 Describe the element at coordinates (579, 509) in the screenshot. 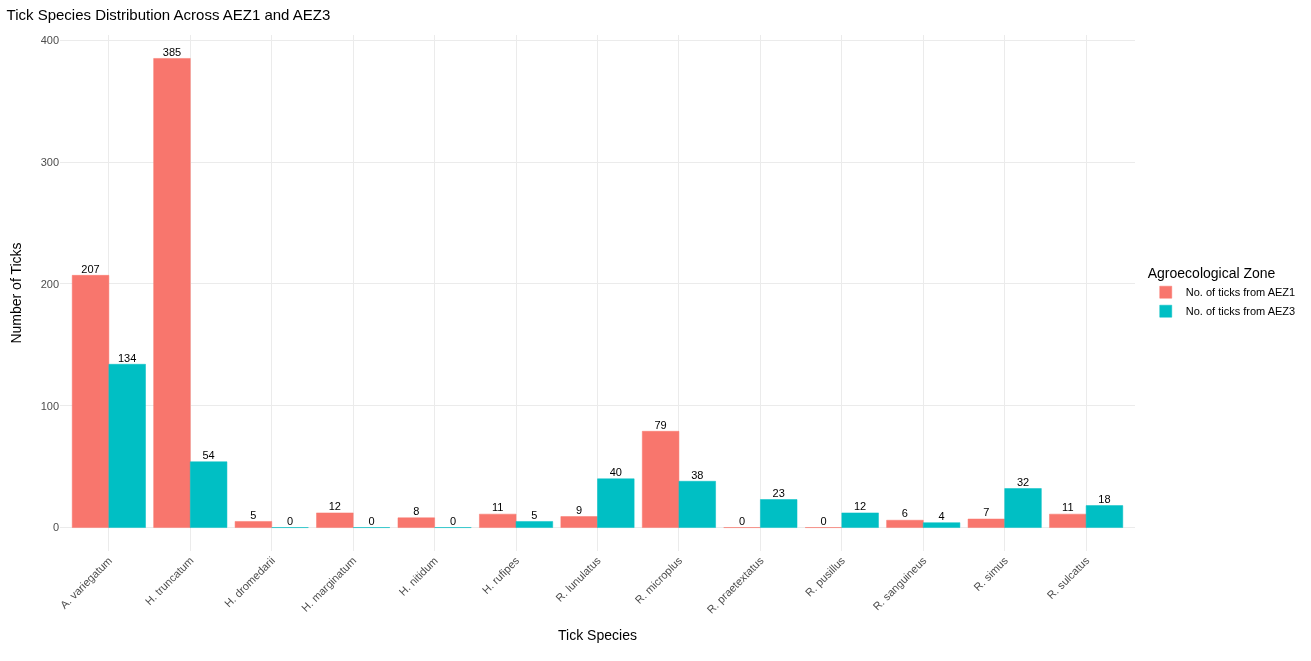

I see `data-label: 9` at that location.